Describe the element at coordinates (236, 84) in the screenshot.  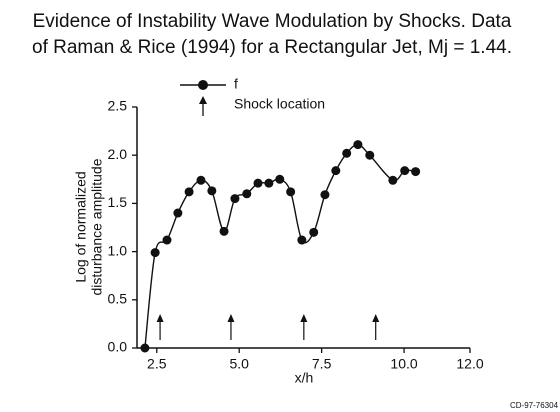
I see `legend-label: f` at that location.